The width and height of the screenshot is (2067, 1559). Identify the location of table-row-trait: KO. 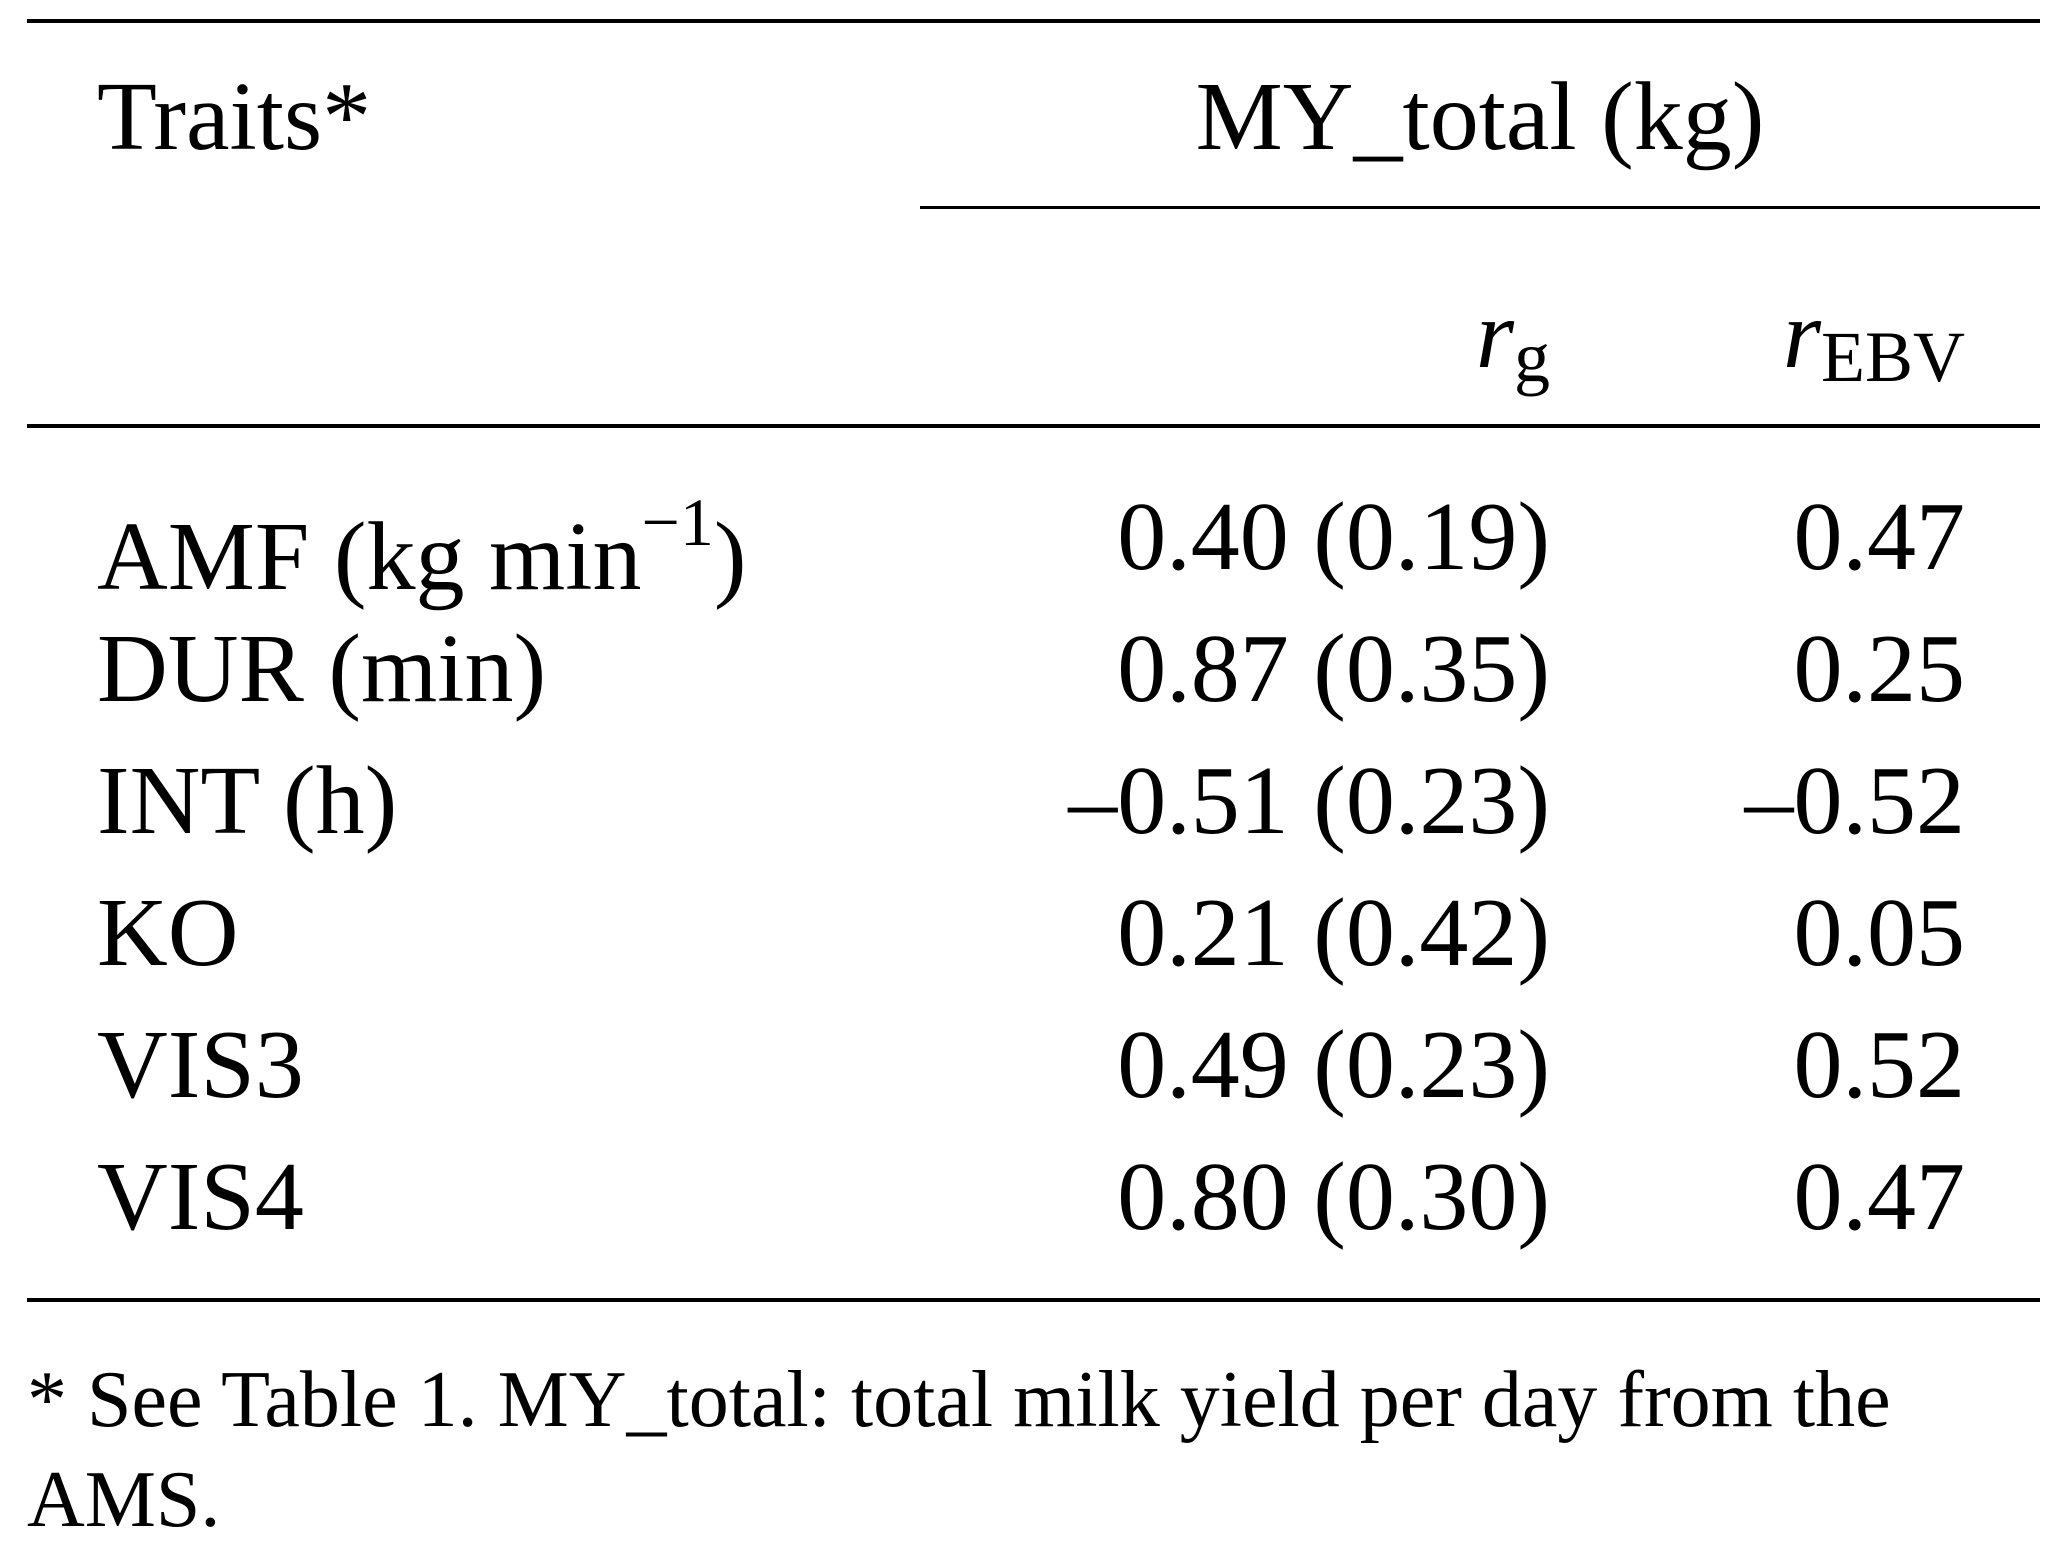
(168, 933).